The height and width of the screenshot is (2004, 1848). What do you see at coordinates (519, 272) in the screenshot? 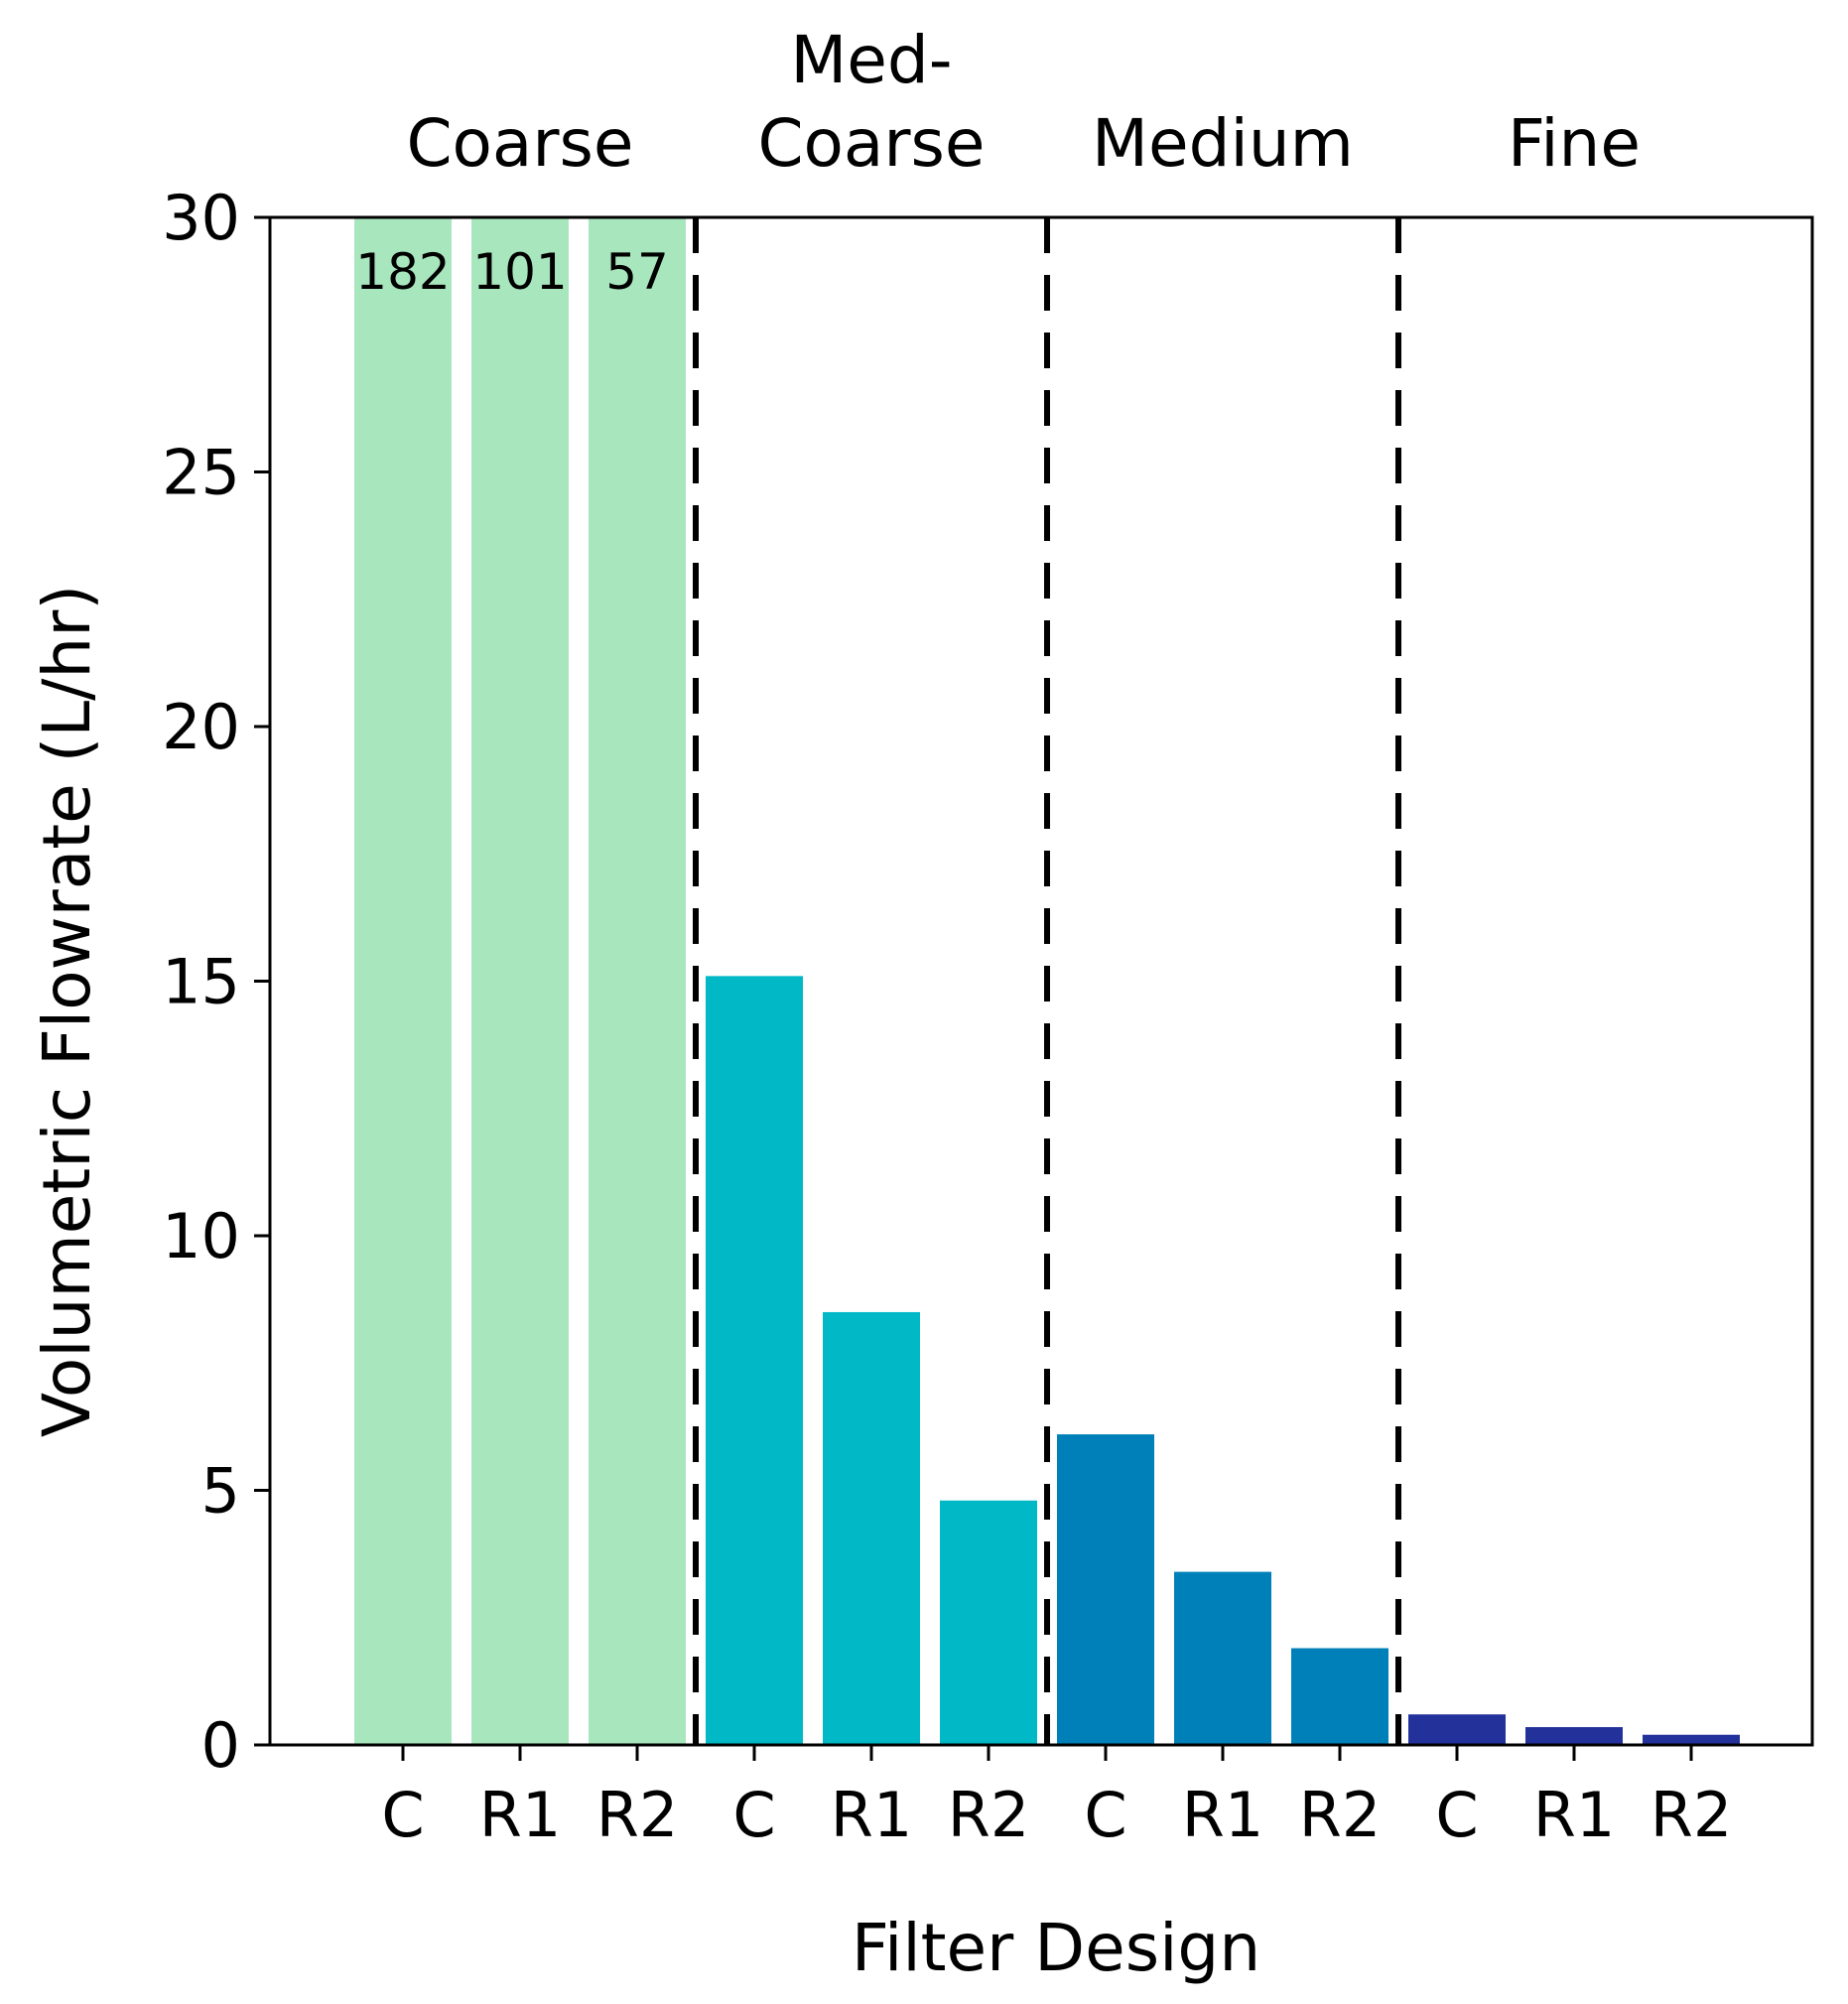
I see `bar-value-label: 101` at bounding box center [519, 272].